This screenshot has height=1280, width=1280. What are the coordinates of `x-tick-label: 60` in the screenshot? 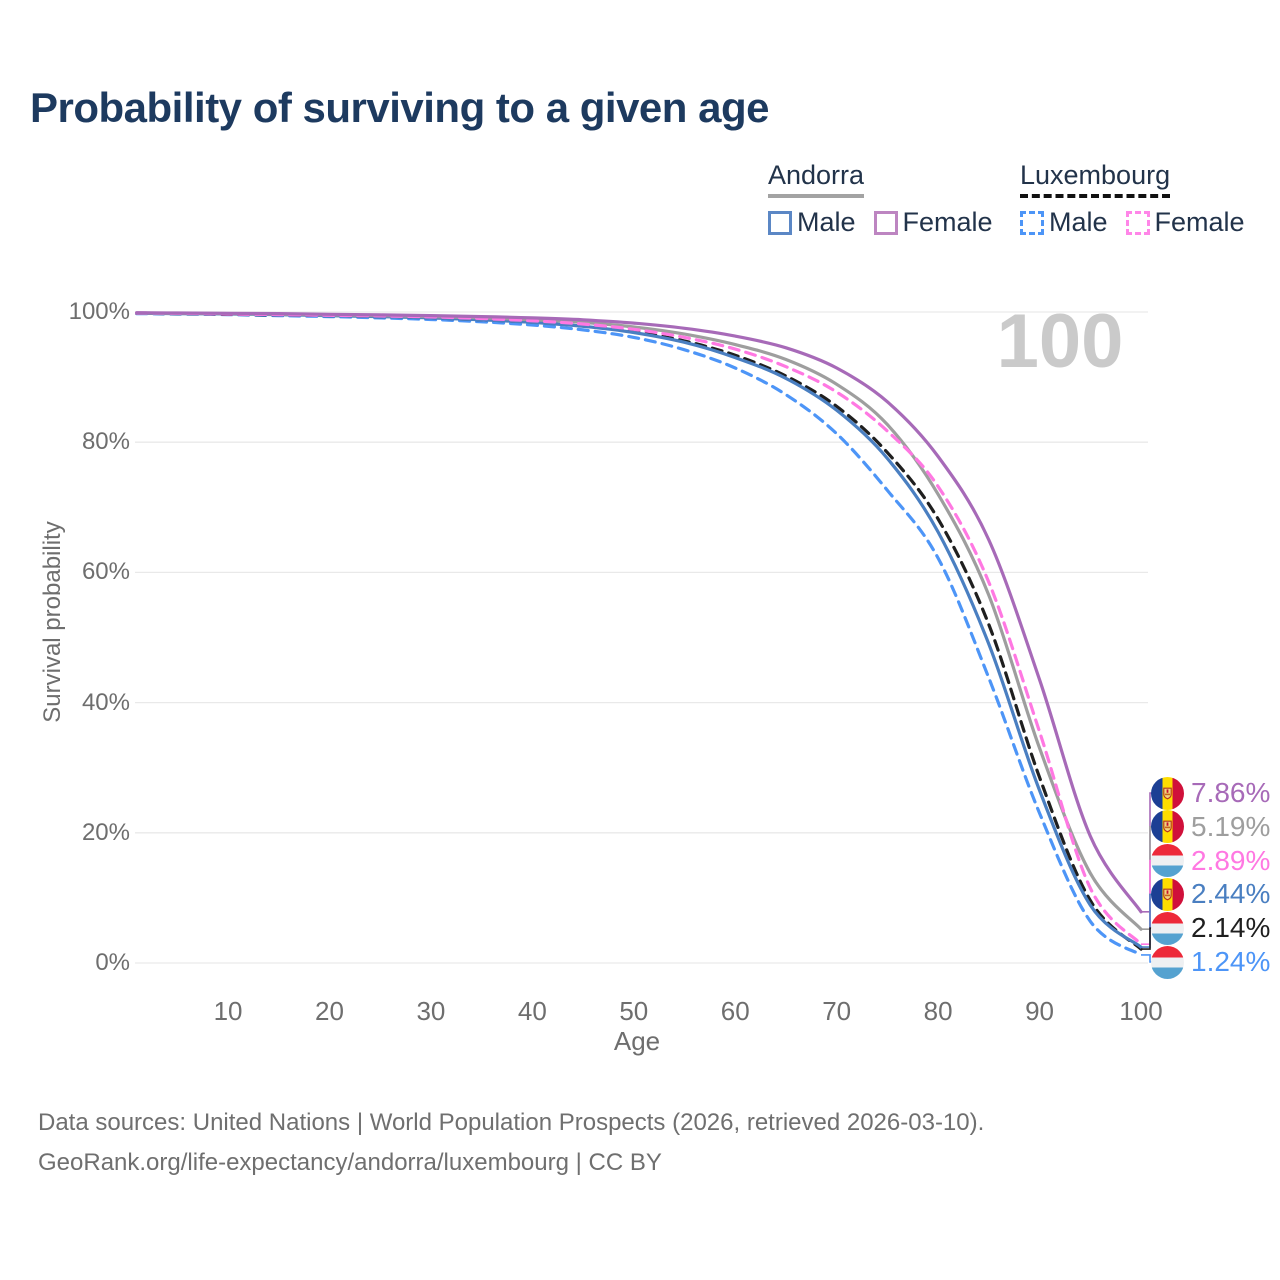 It's located at (735, 1011).